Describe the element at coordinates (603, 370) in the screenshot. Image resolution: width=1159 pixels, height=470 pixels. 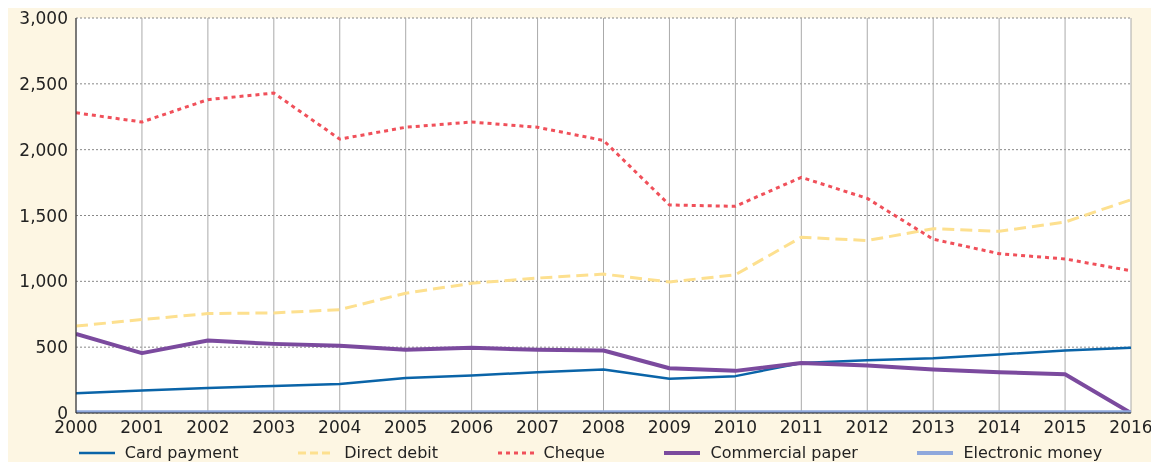
I see `line-series` at that location.